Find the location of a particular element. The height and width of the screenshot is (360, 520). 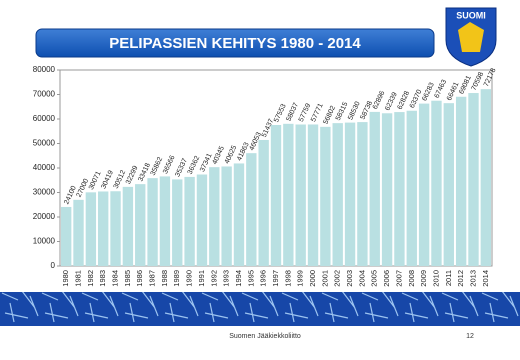

x-tick-label: 1990 is located at coordinates (189, 278).